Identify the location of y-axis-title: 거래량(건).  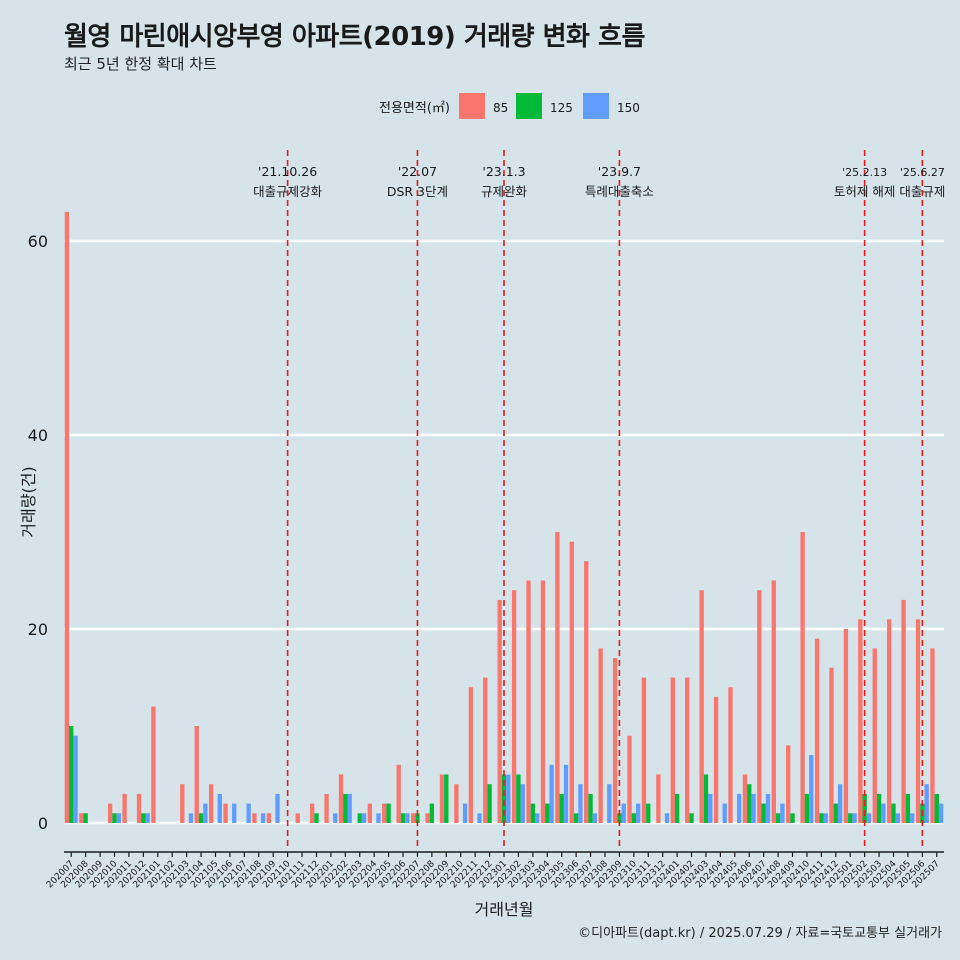
(28, 501).